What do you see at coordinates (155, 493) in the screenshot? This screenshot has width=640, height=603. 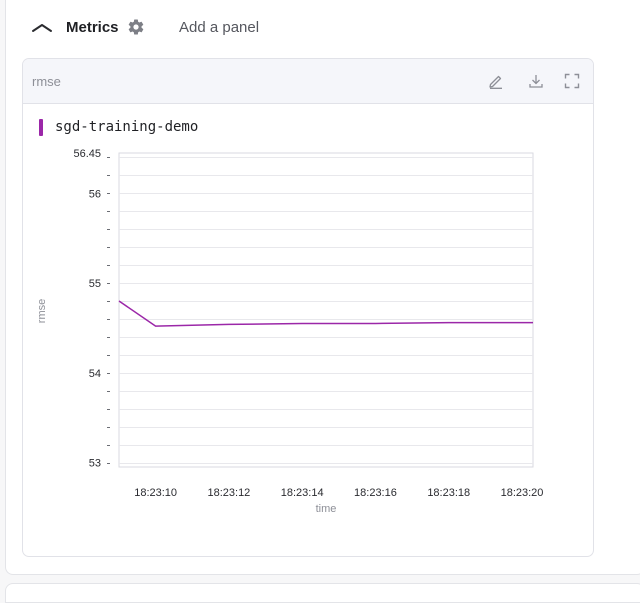 I see `x-tick-label: 18:23:10` at bounding box center [155, 493].